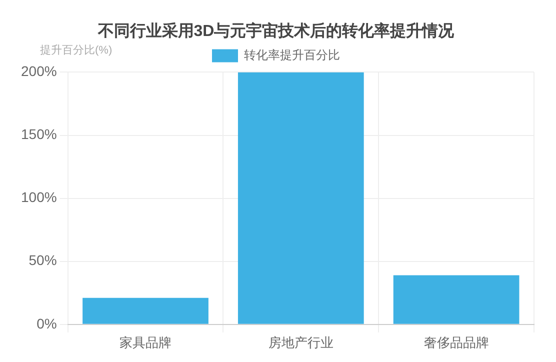  Describe the element at coordinates (38, 134) in the screenshot. I see `y-tick-label: 150%` at that location.